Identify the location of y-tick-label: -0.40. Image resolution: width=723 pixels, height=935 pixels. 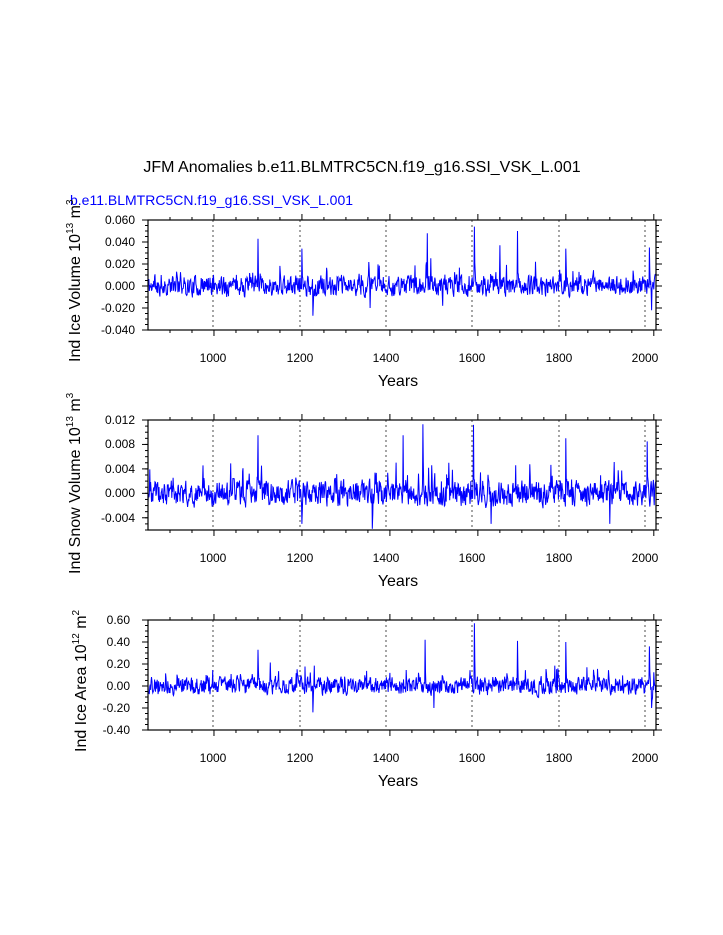
(117, 730).